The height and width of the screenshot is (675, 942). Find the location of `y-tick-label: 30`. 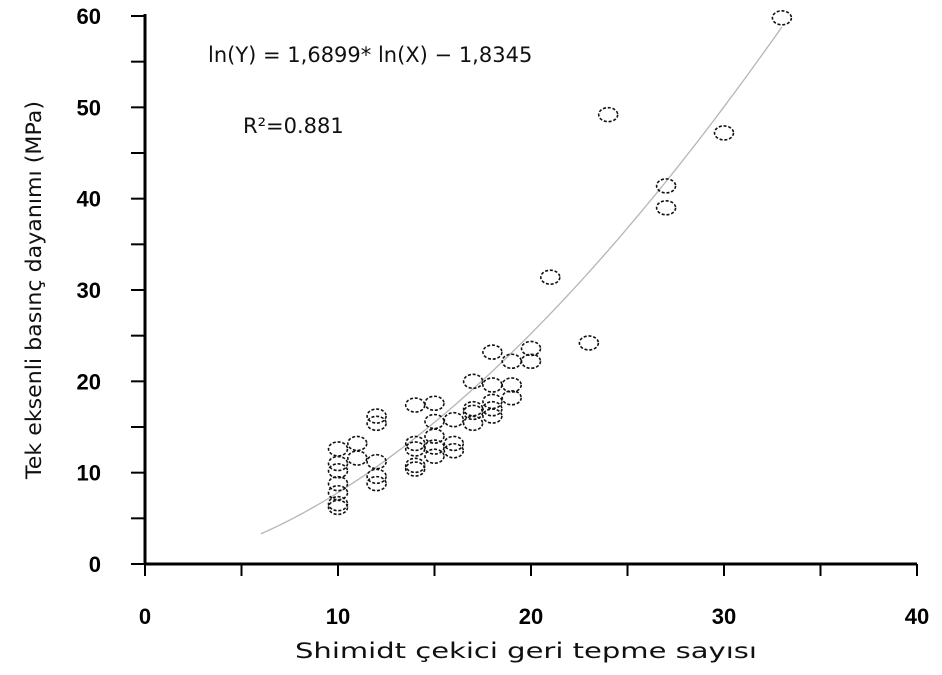

y-tick-label: 30 is located at coordinates (89, 290).